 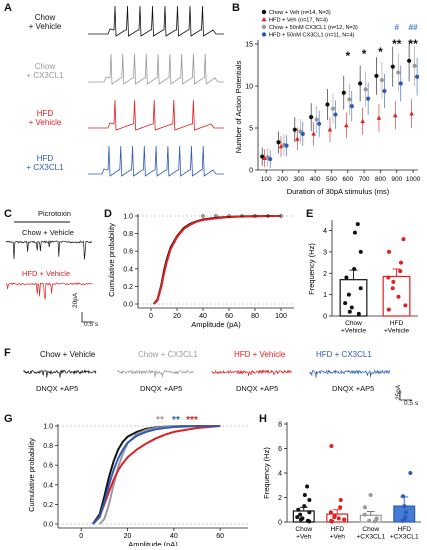 I want to click on g-ytick-label: 1.0, so click(x=48, y=427).